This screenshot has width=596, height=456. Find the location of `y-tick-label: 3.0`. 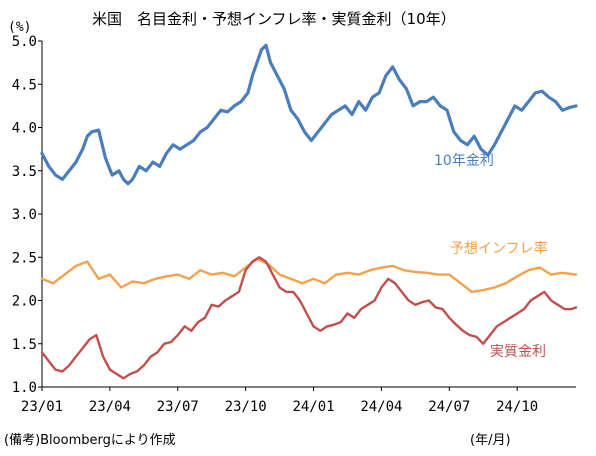

y-tick-label: 3.0 is located at coordinates (24, 215).